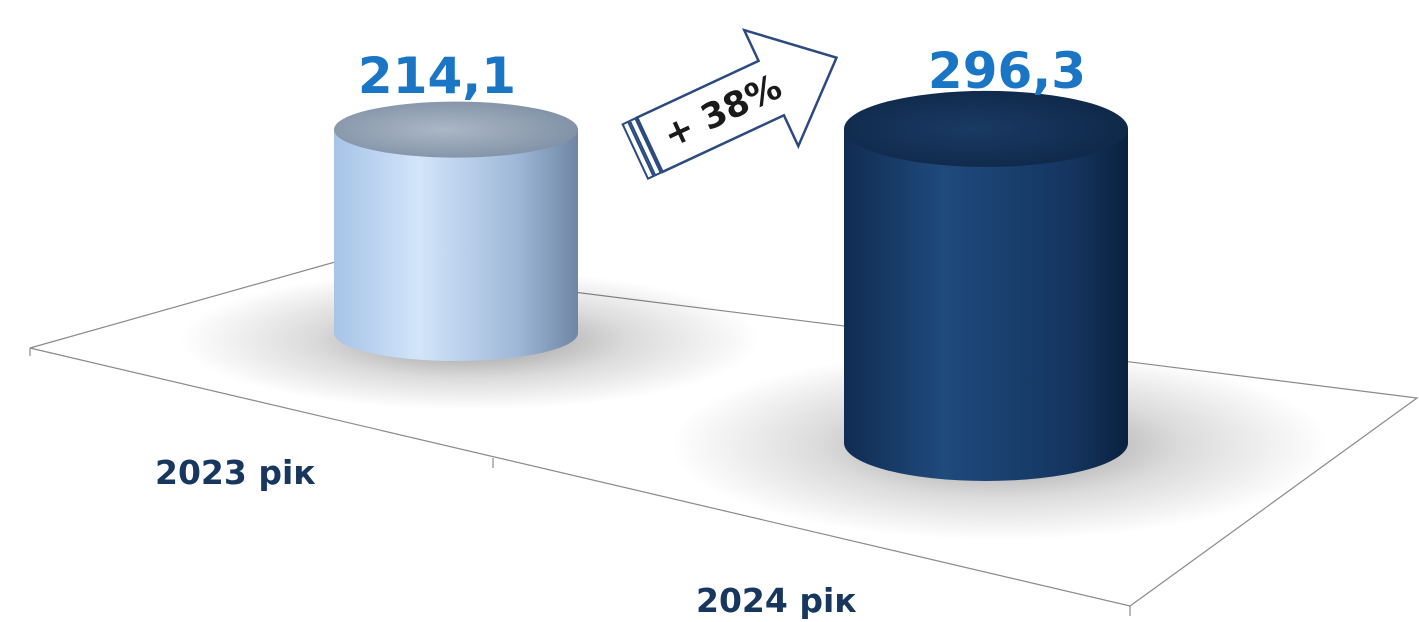  Describe the element at coordinates (235, 472) in the screenshot. I see `category-label-2023: 2023 рік` at that location.